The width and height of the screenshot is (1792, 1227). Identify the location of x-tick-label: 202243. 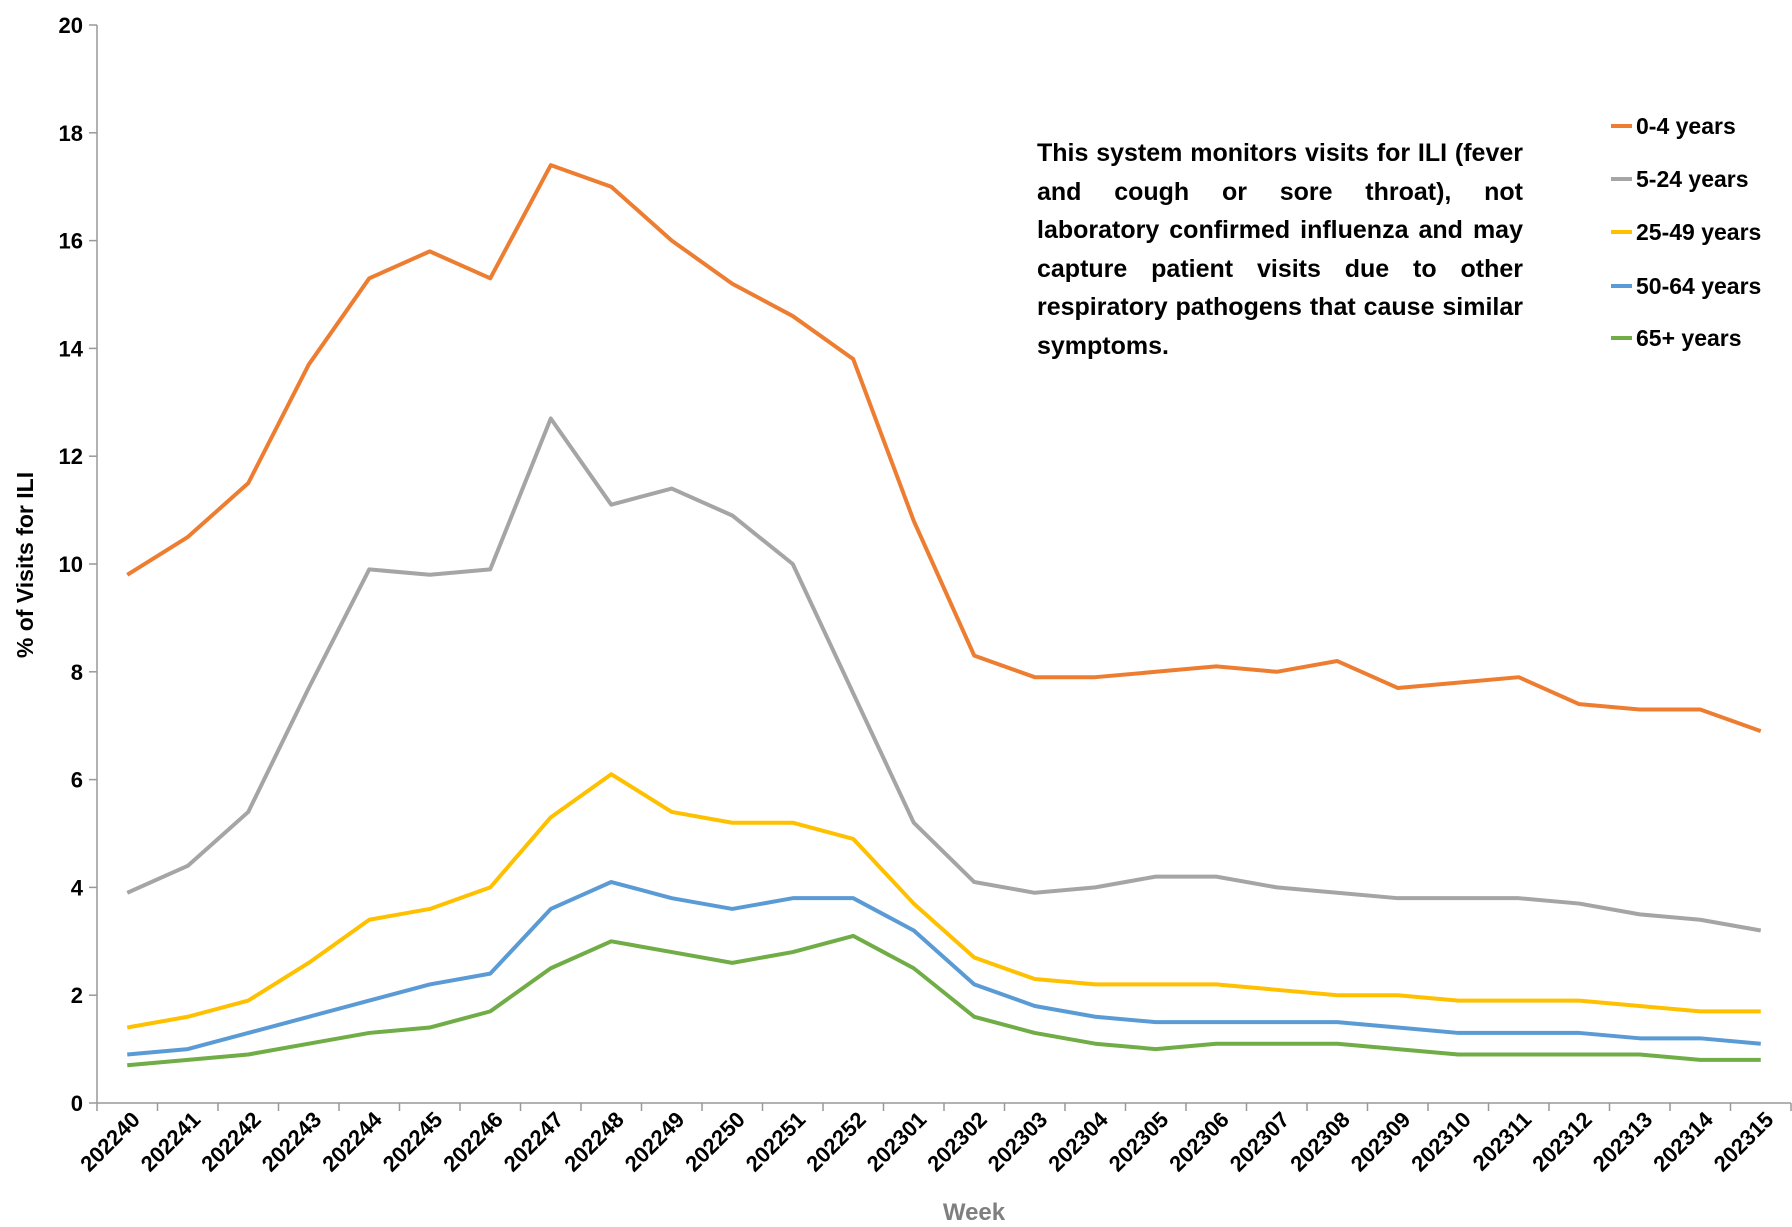
(292, 1142).